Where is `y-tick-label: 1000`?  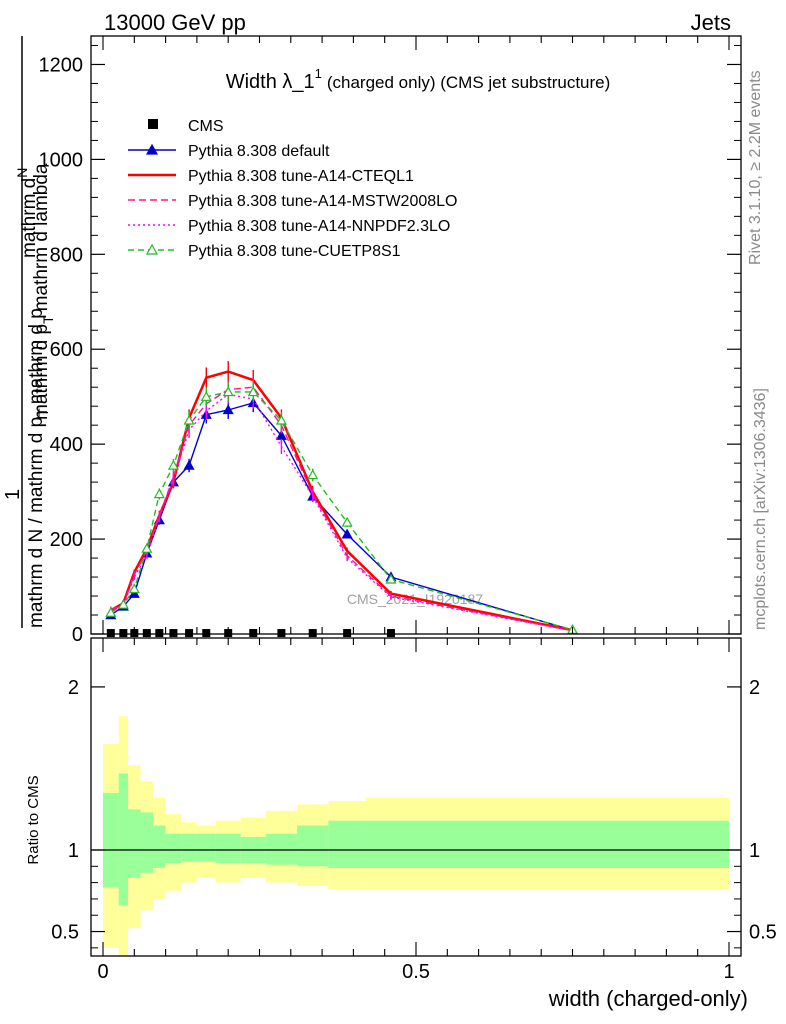
y-tick-label: 1000 is located at coordinates (61, 160).